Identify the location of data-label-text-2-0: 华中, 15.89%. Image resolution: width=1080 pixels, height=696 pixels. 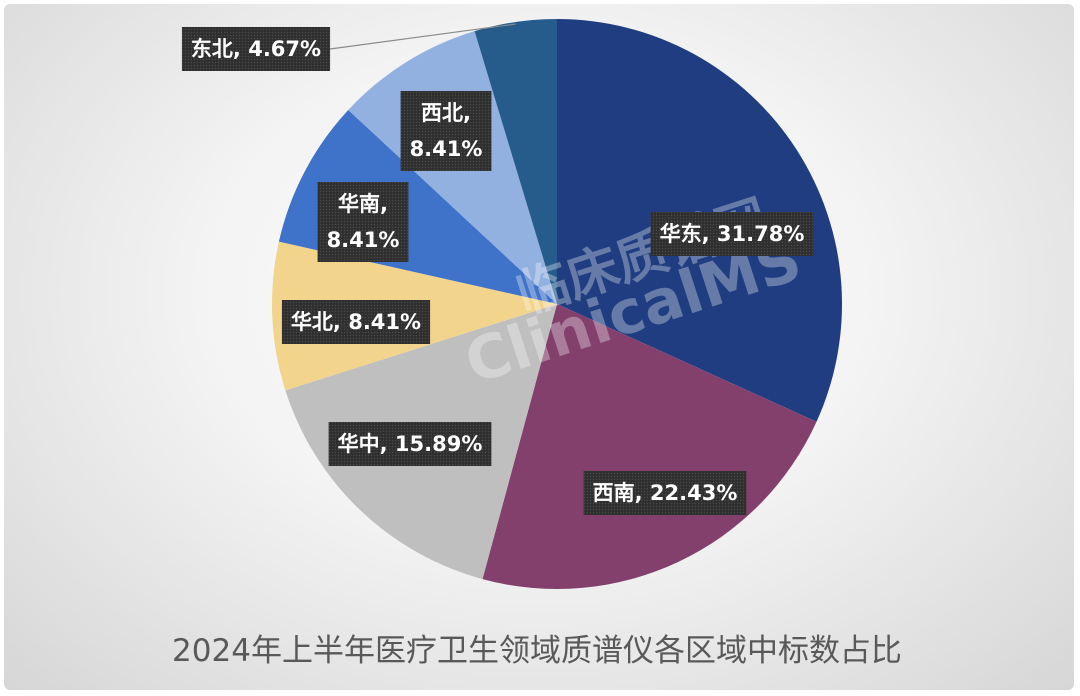
(410, 444).